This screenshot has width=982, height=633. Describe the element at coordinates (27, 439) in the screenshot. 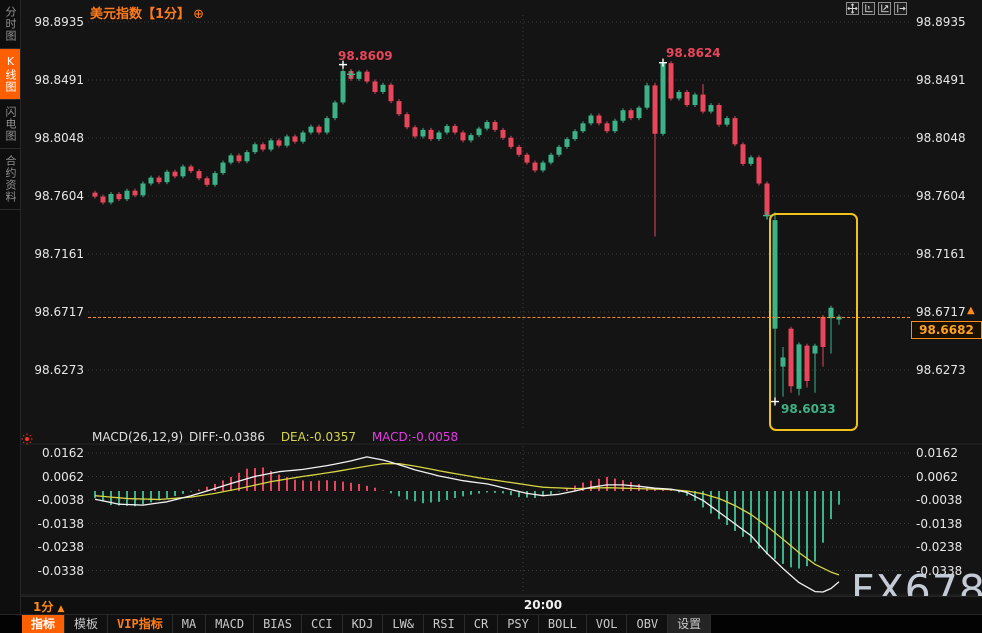

I see `alert-sun-icon` at that location.